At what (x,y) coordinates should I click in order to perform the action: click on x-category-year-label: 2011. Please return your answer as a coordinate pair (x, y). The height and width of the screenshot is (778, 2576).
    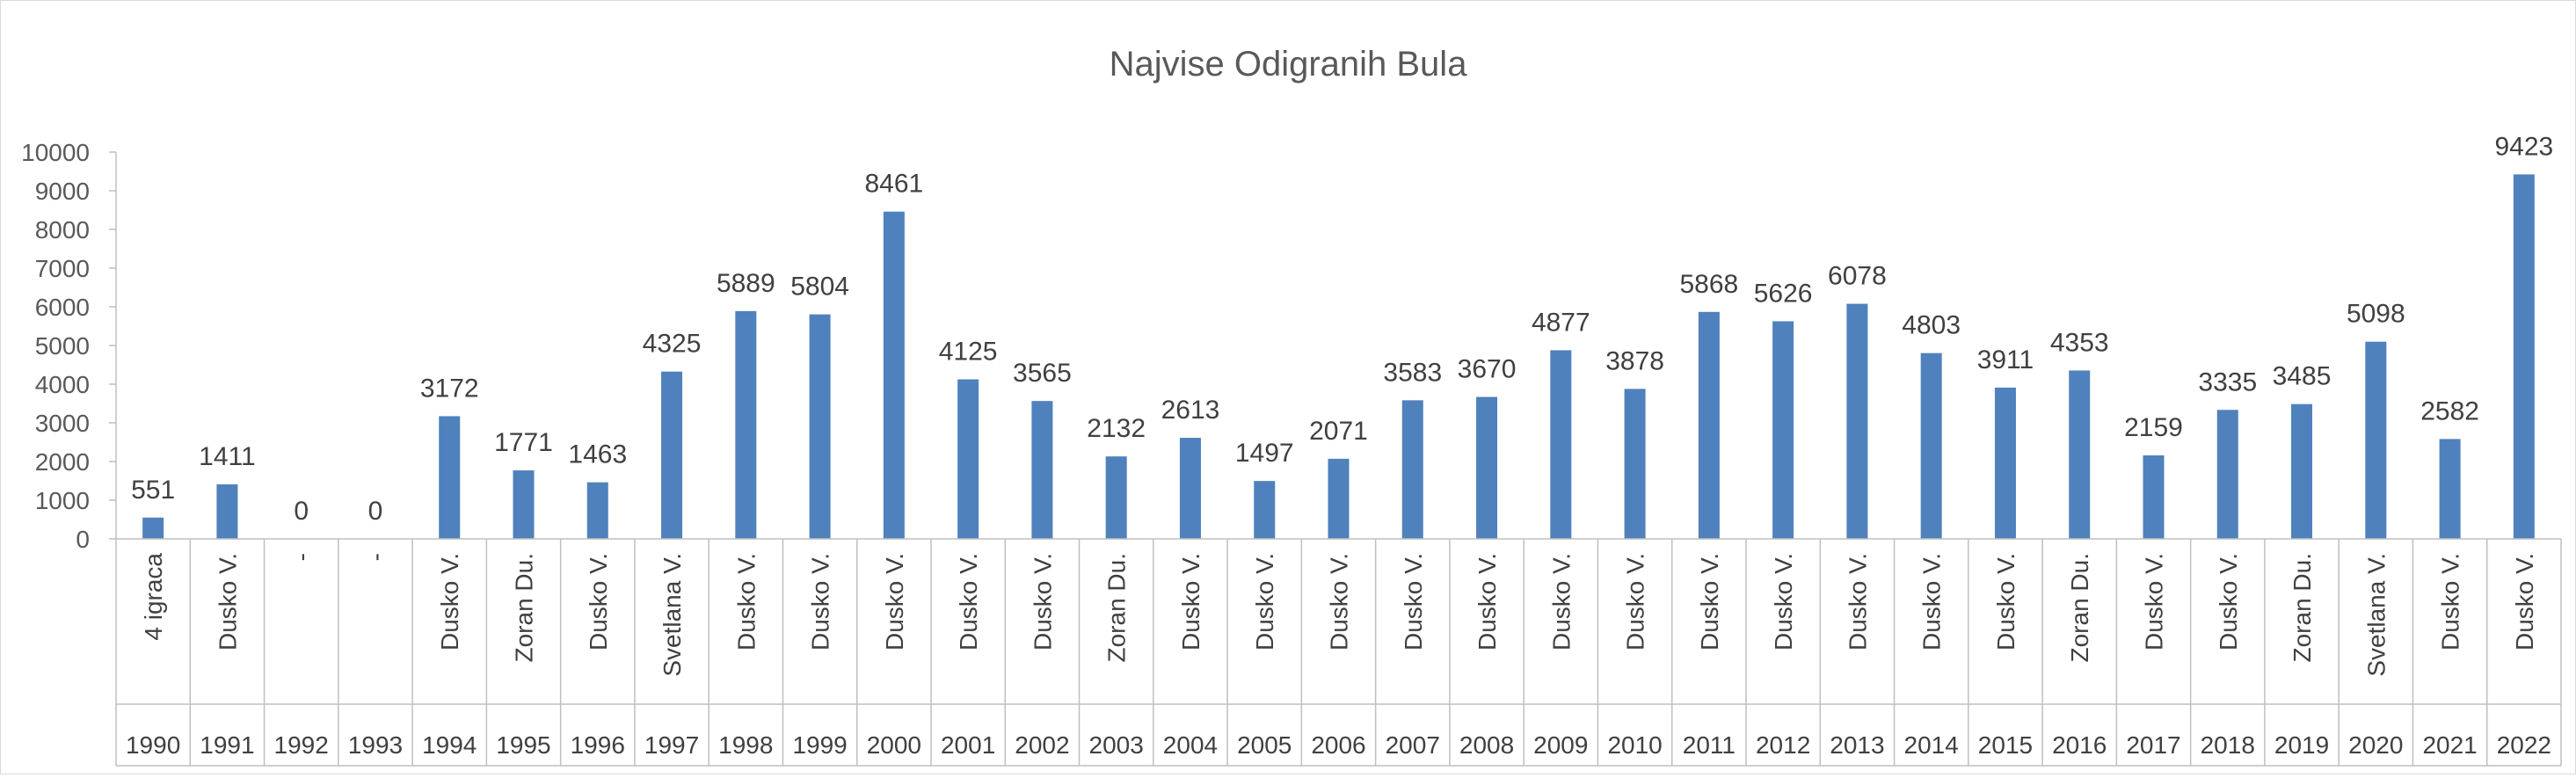
    Looking at the image, I should click on (1709, 745).